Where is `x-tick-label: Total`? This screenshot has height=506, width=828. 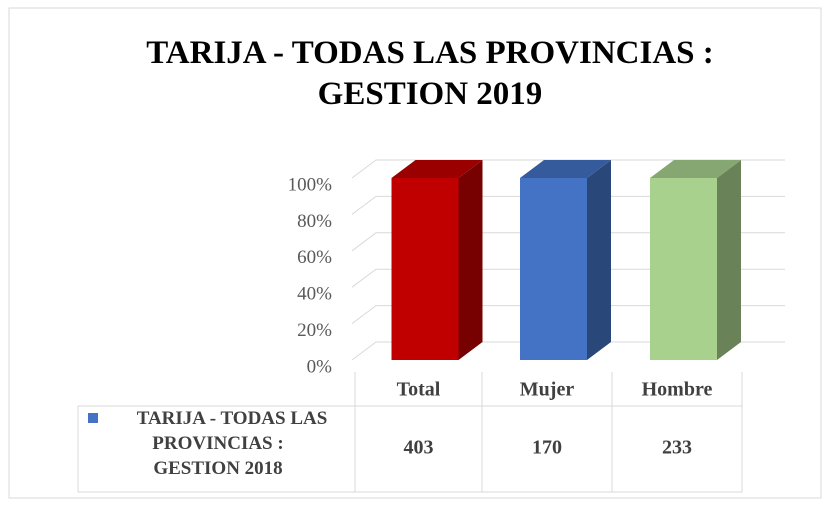
x-tick-label: Total is located at coordinates (419, 390).